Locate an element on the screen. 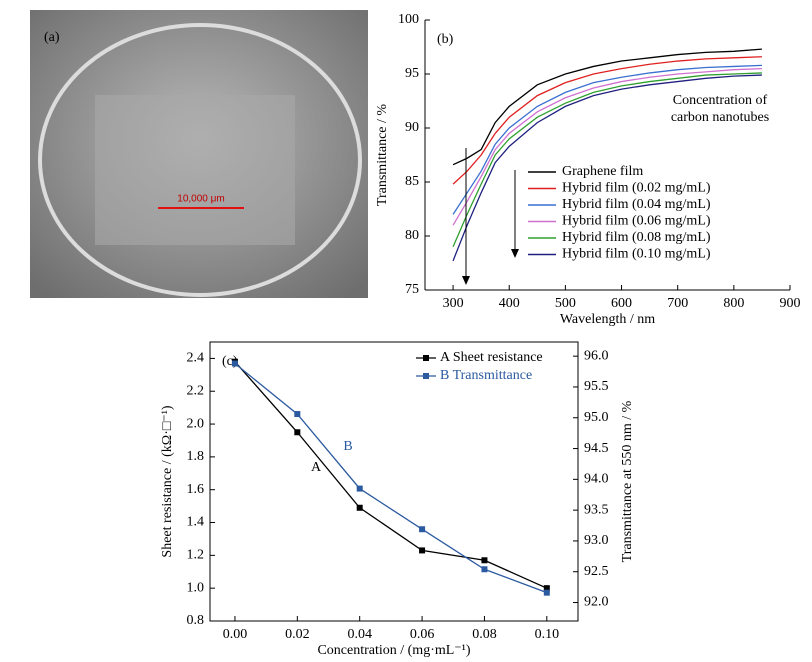 The image size is (812, 662). y-tick-label: 2.4 is located at coordinates (196, 358).